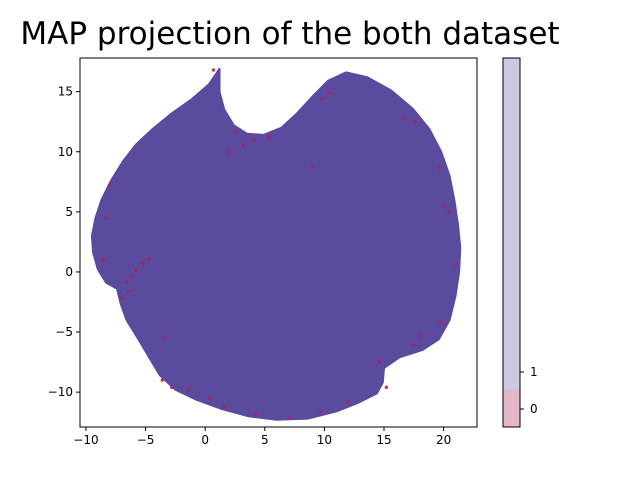 This screenshot has width=640, height=480. I want to click on colorbar-tick-label: 1, so click(534, 372).